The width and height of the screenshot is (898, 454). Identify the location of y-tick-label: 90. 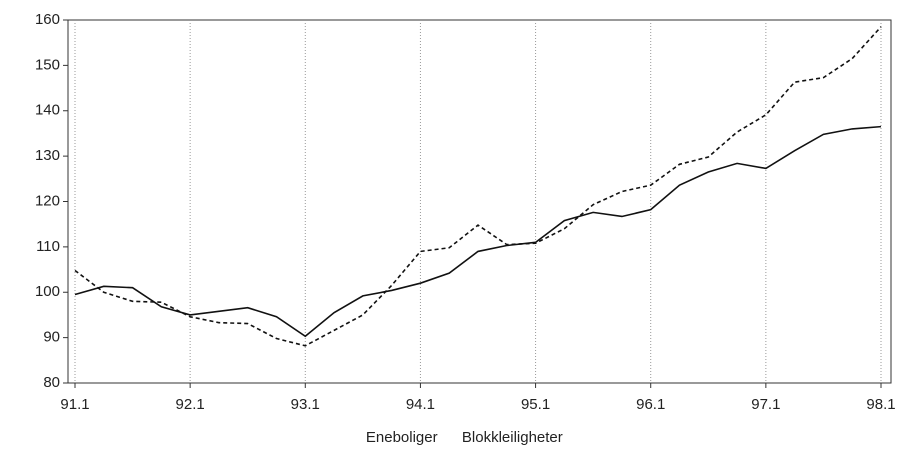
(51, 337).